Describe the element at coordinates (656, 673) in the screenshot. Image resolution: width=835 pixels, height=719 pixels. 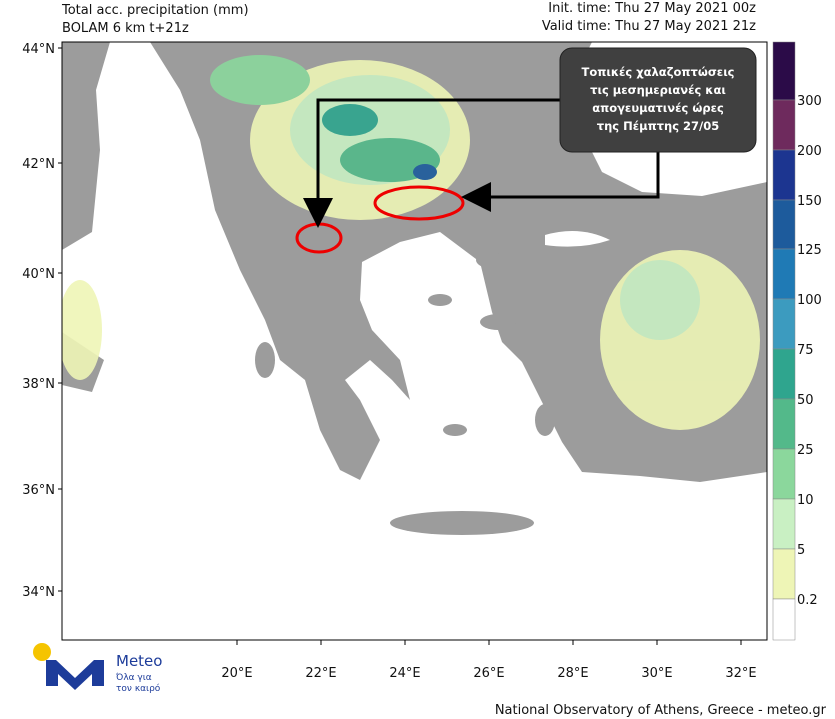
I see `lon-label: 30°E` at that location.